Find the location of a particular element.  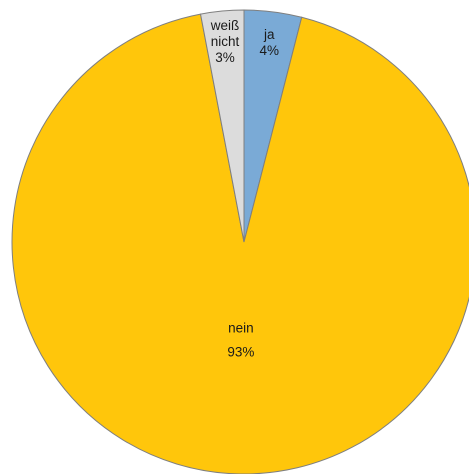

pie-percent-label: 4% is located at coordinates (270, 50).